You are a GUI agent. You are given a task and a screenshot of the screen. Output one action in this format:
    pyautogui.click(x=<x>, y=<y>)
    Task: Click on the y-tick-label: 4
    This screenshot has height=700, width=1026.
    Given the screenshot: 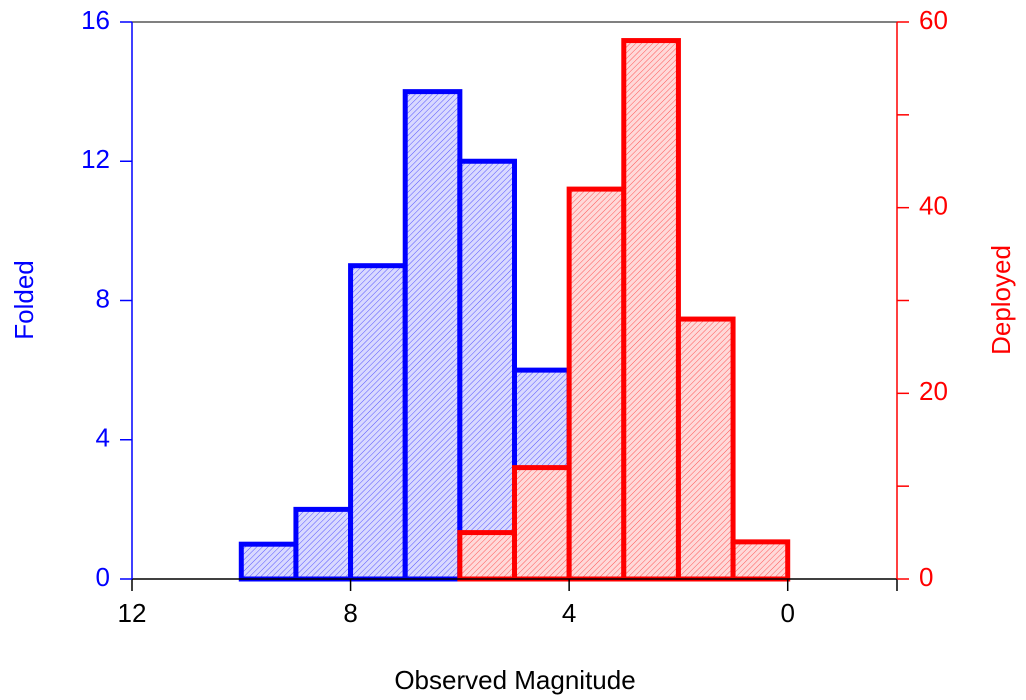 What is the action you would take?
    pyautogui.click(x=103, y=438)
    